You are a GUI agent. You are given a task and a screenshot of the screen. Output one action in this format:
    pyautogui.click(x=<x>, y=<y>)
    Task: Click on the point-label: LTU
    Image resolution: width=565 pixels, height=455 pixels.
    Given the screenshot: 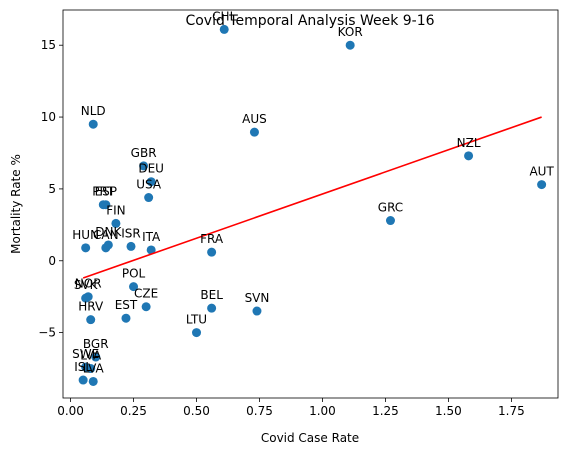 What is the action you would take?
    pyautogui.click(x=196, y=320)
    